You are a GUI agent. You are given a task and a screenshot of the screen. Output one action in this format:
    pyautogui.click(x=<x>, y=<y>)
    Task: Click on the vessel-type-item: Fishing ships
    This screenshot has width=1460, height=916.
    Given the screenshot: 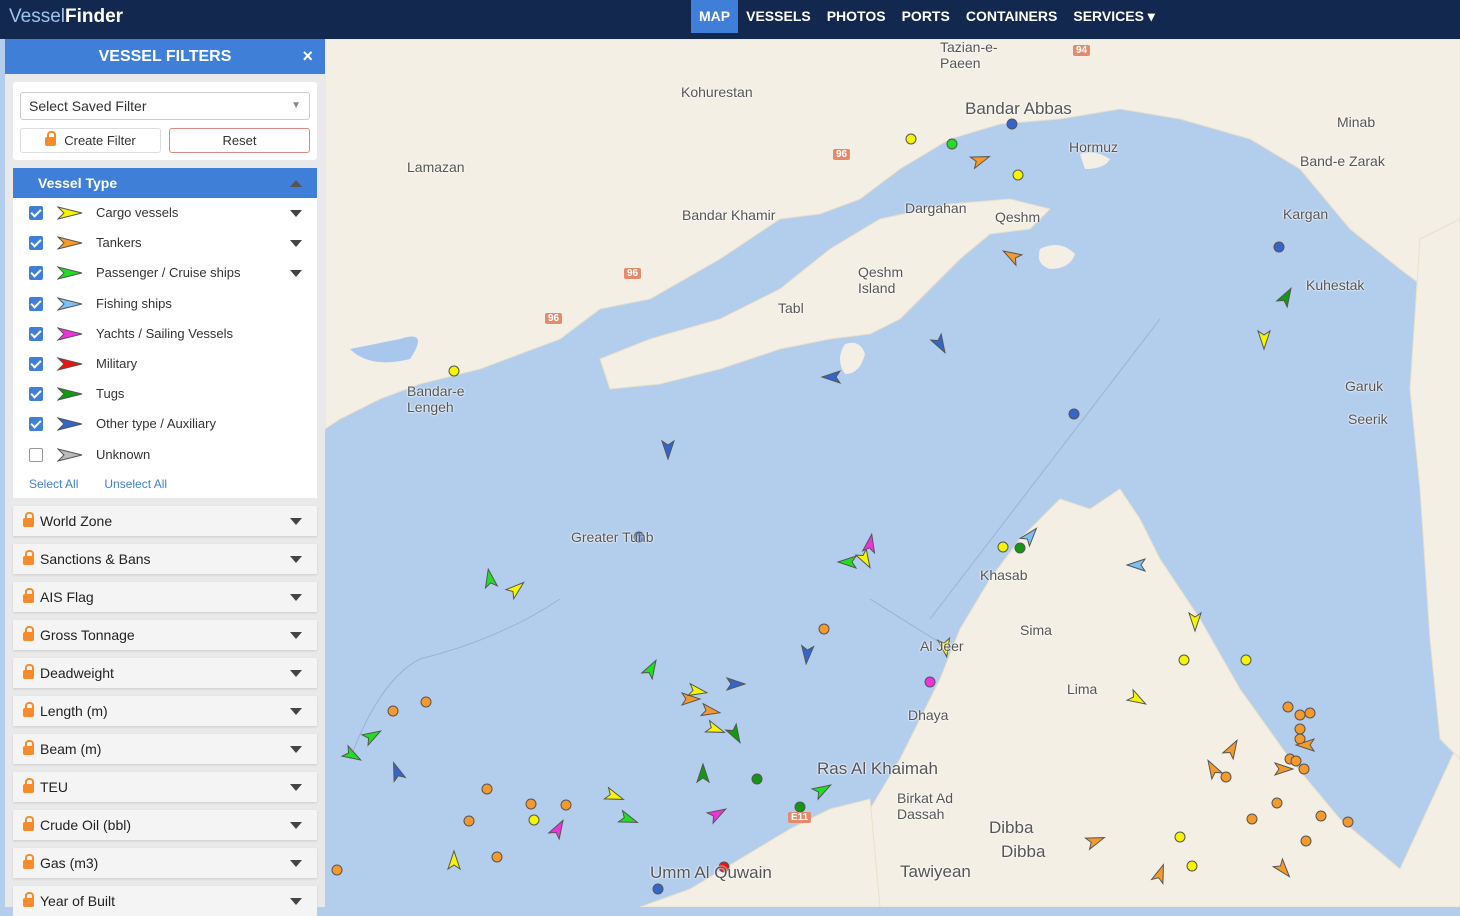 What is the action you would take?
    pyautogui.click(x=165, y=304)
    